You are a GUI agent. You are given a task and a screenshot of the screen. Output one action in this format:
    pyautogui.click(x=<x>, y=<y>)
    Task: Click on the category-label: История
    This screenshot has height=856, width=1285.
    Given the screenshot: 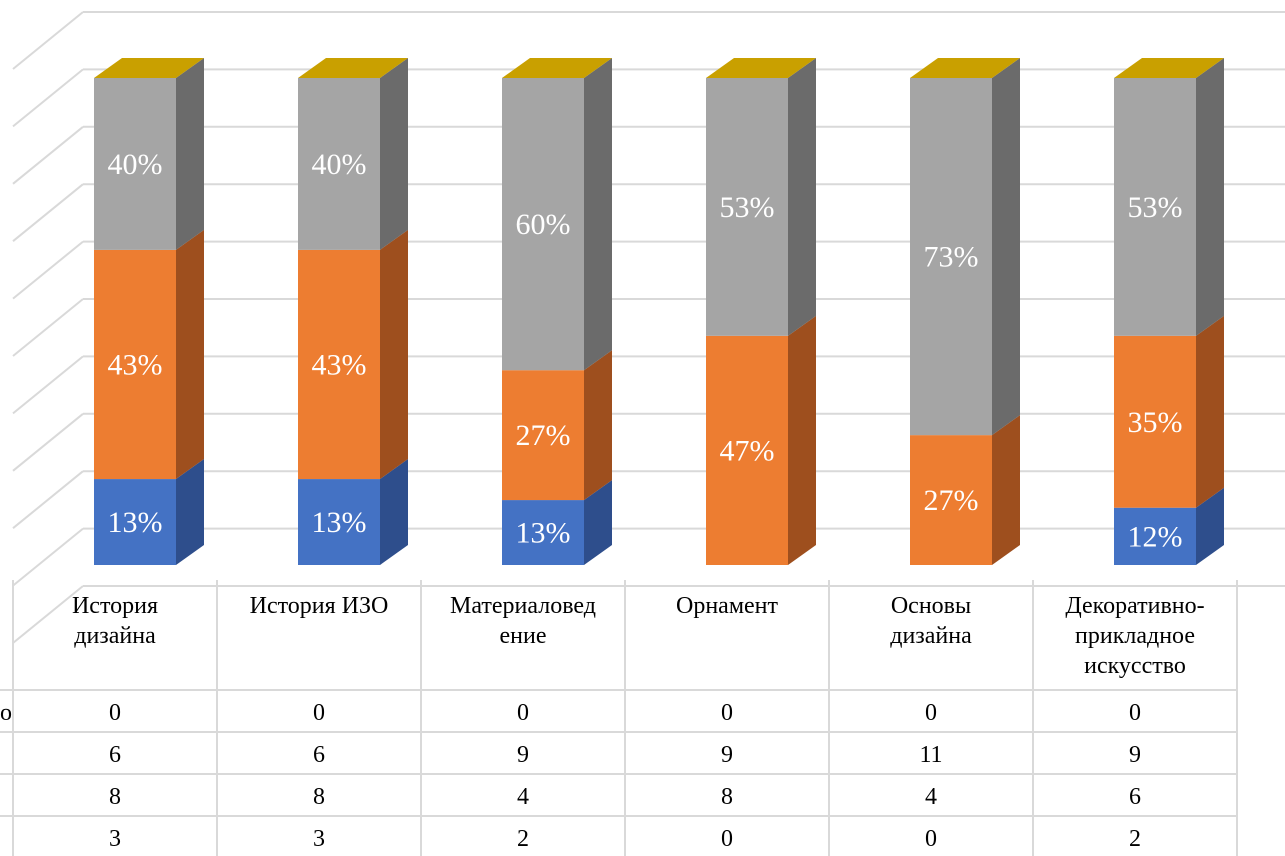 What is the action you would take?
    pyautogui.click(x=115, y=606)
    